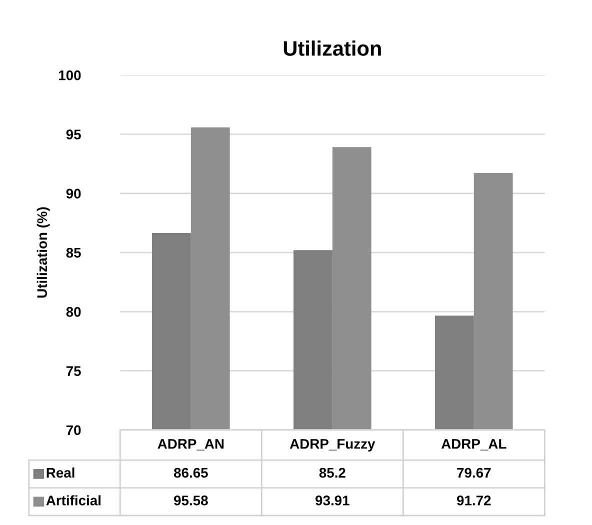  Describe the element at coordinates (473, 444) in the screenshot. I see `x-tick-label: ADRP_AL` at that location.